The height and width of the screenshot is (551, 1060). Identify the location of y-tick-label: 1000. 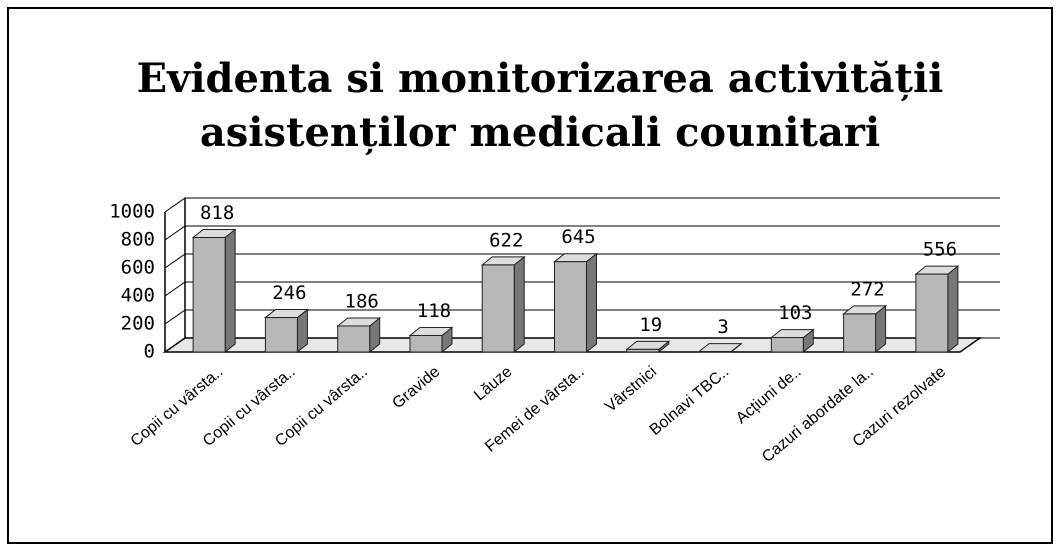
(132, 212).